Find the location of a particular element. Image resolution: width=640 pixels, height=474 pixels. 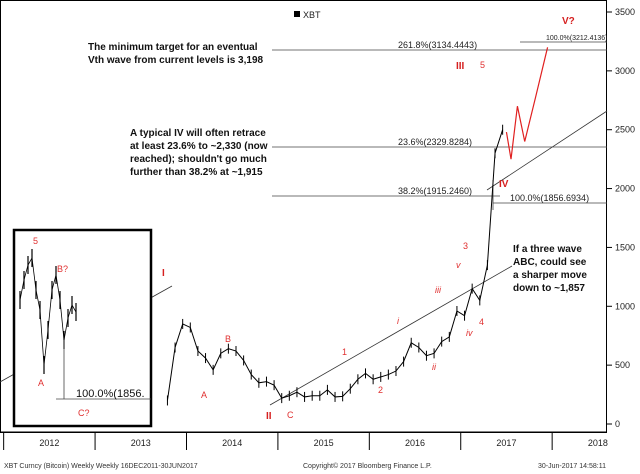

x-tick-label: 2018 is located at coordinates (598, 443).